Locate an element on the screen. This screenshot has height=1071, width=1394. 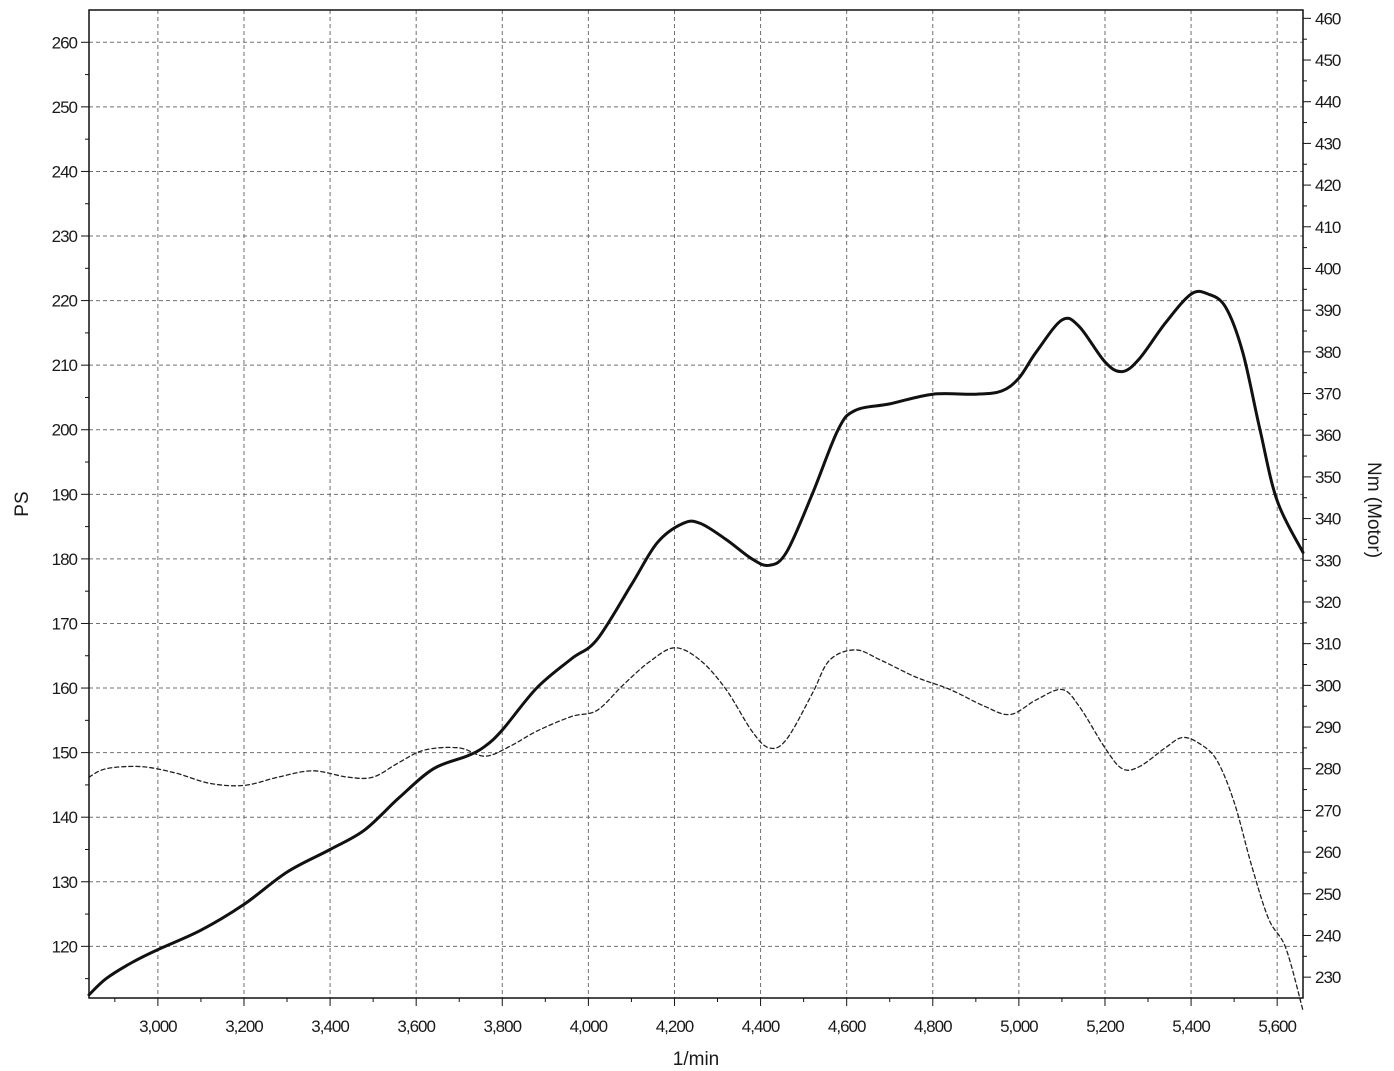
right-y-tick-label: 230 is located at coordinates (1328, 977).